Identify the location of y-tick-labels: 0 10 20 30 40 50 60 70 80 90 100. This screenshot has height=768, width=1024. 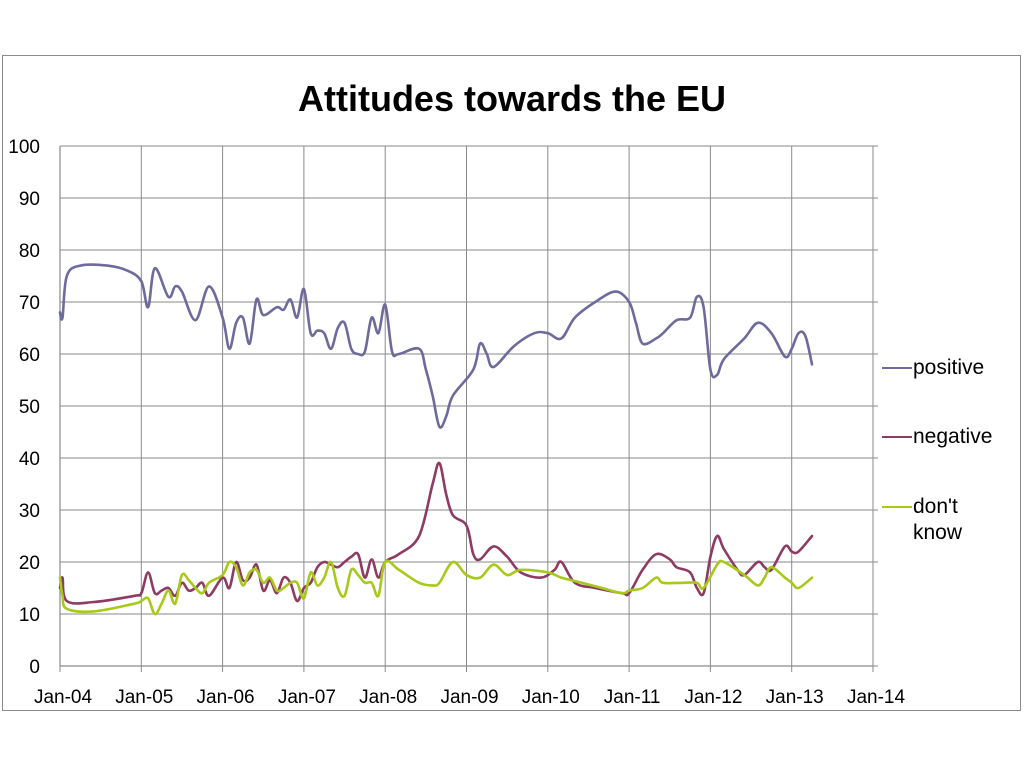
(24, 407).